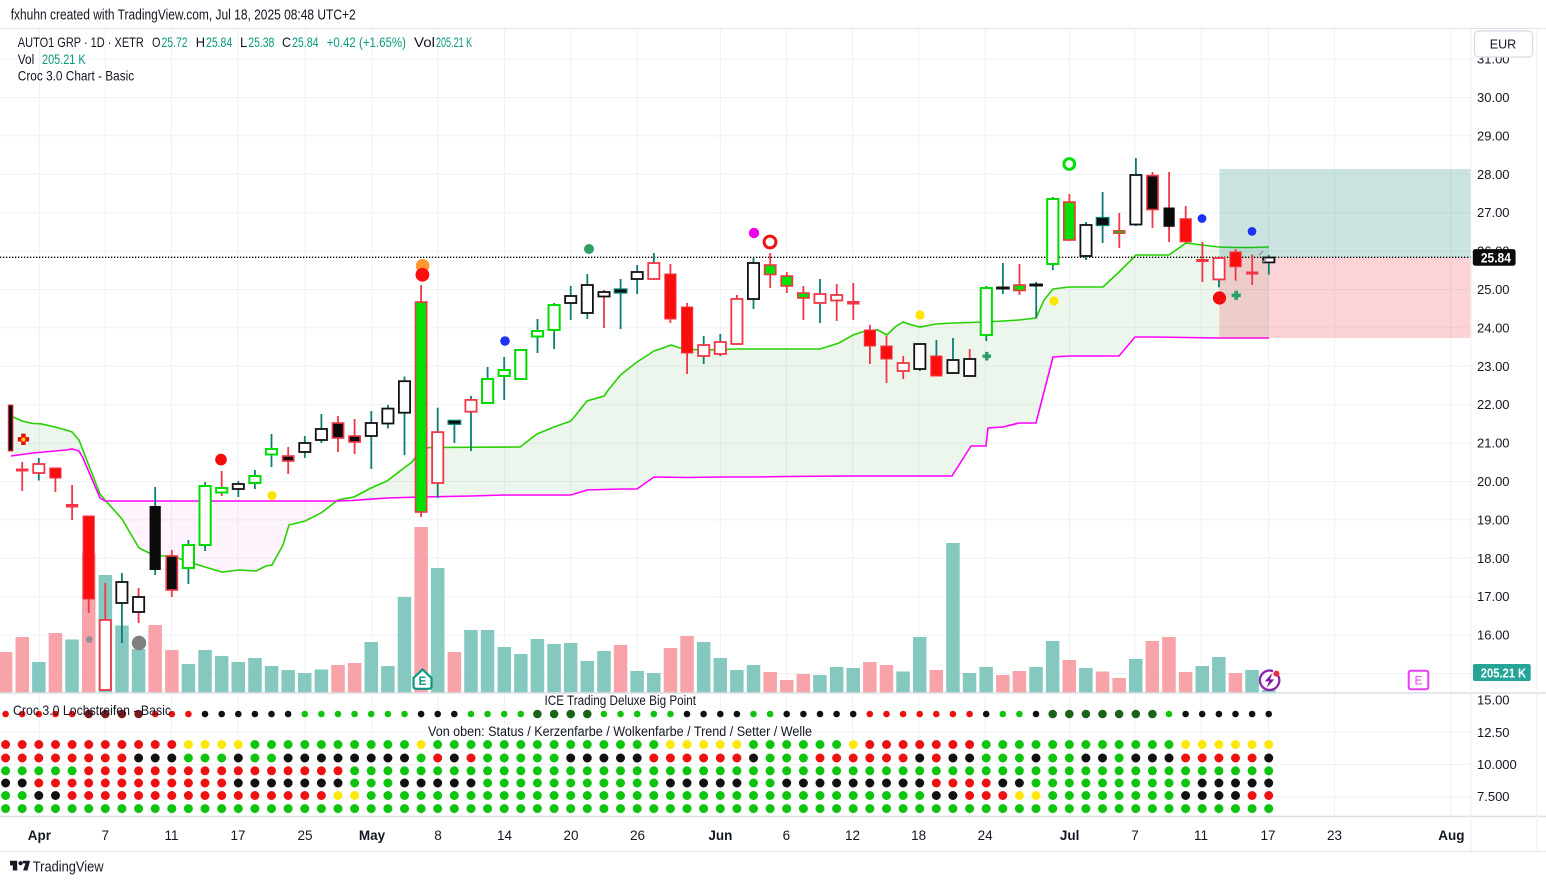 The height and width of the screenshot is (889, 1546). Describe the element at coordinates (1070, 835) in the screenshot. I see `svg-text: Jul` at that location.